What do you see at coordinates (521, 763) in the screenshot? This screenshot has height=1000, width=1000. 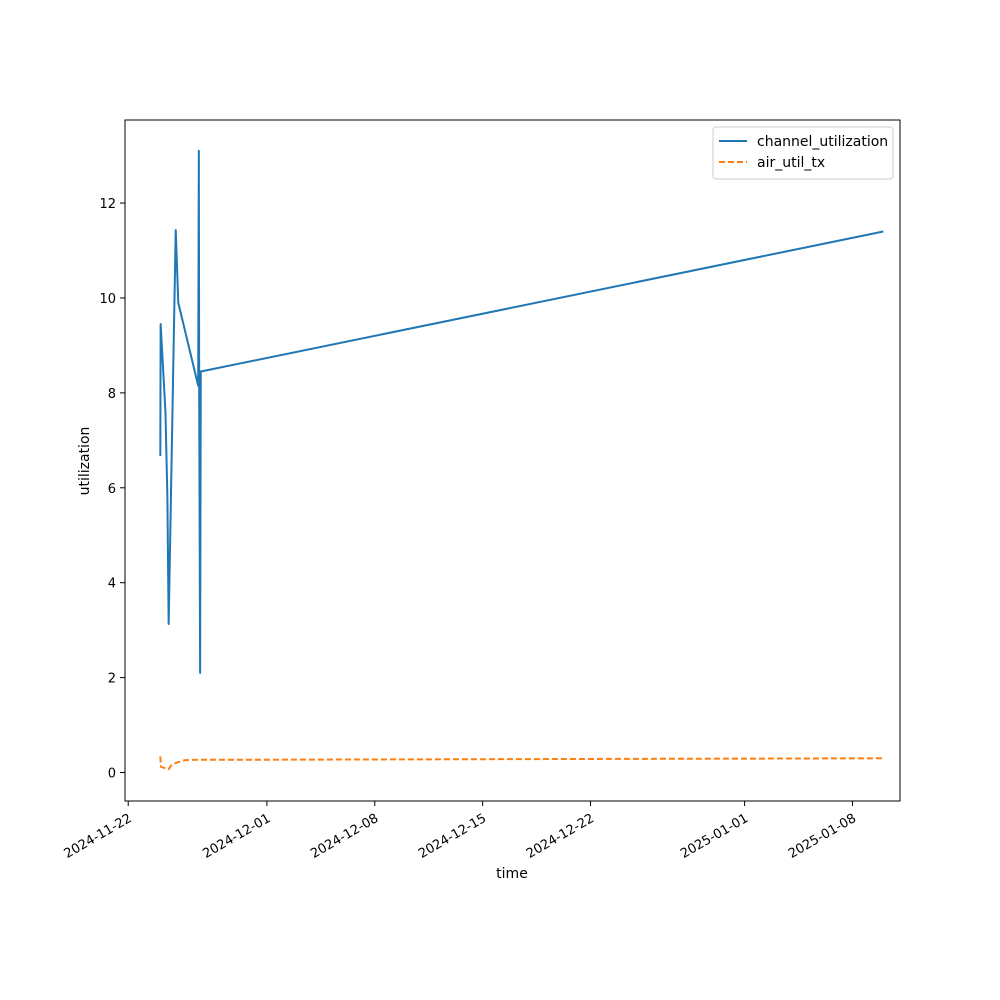 I see `series-line-air-util-tx` at bounding box center [521, 763].